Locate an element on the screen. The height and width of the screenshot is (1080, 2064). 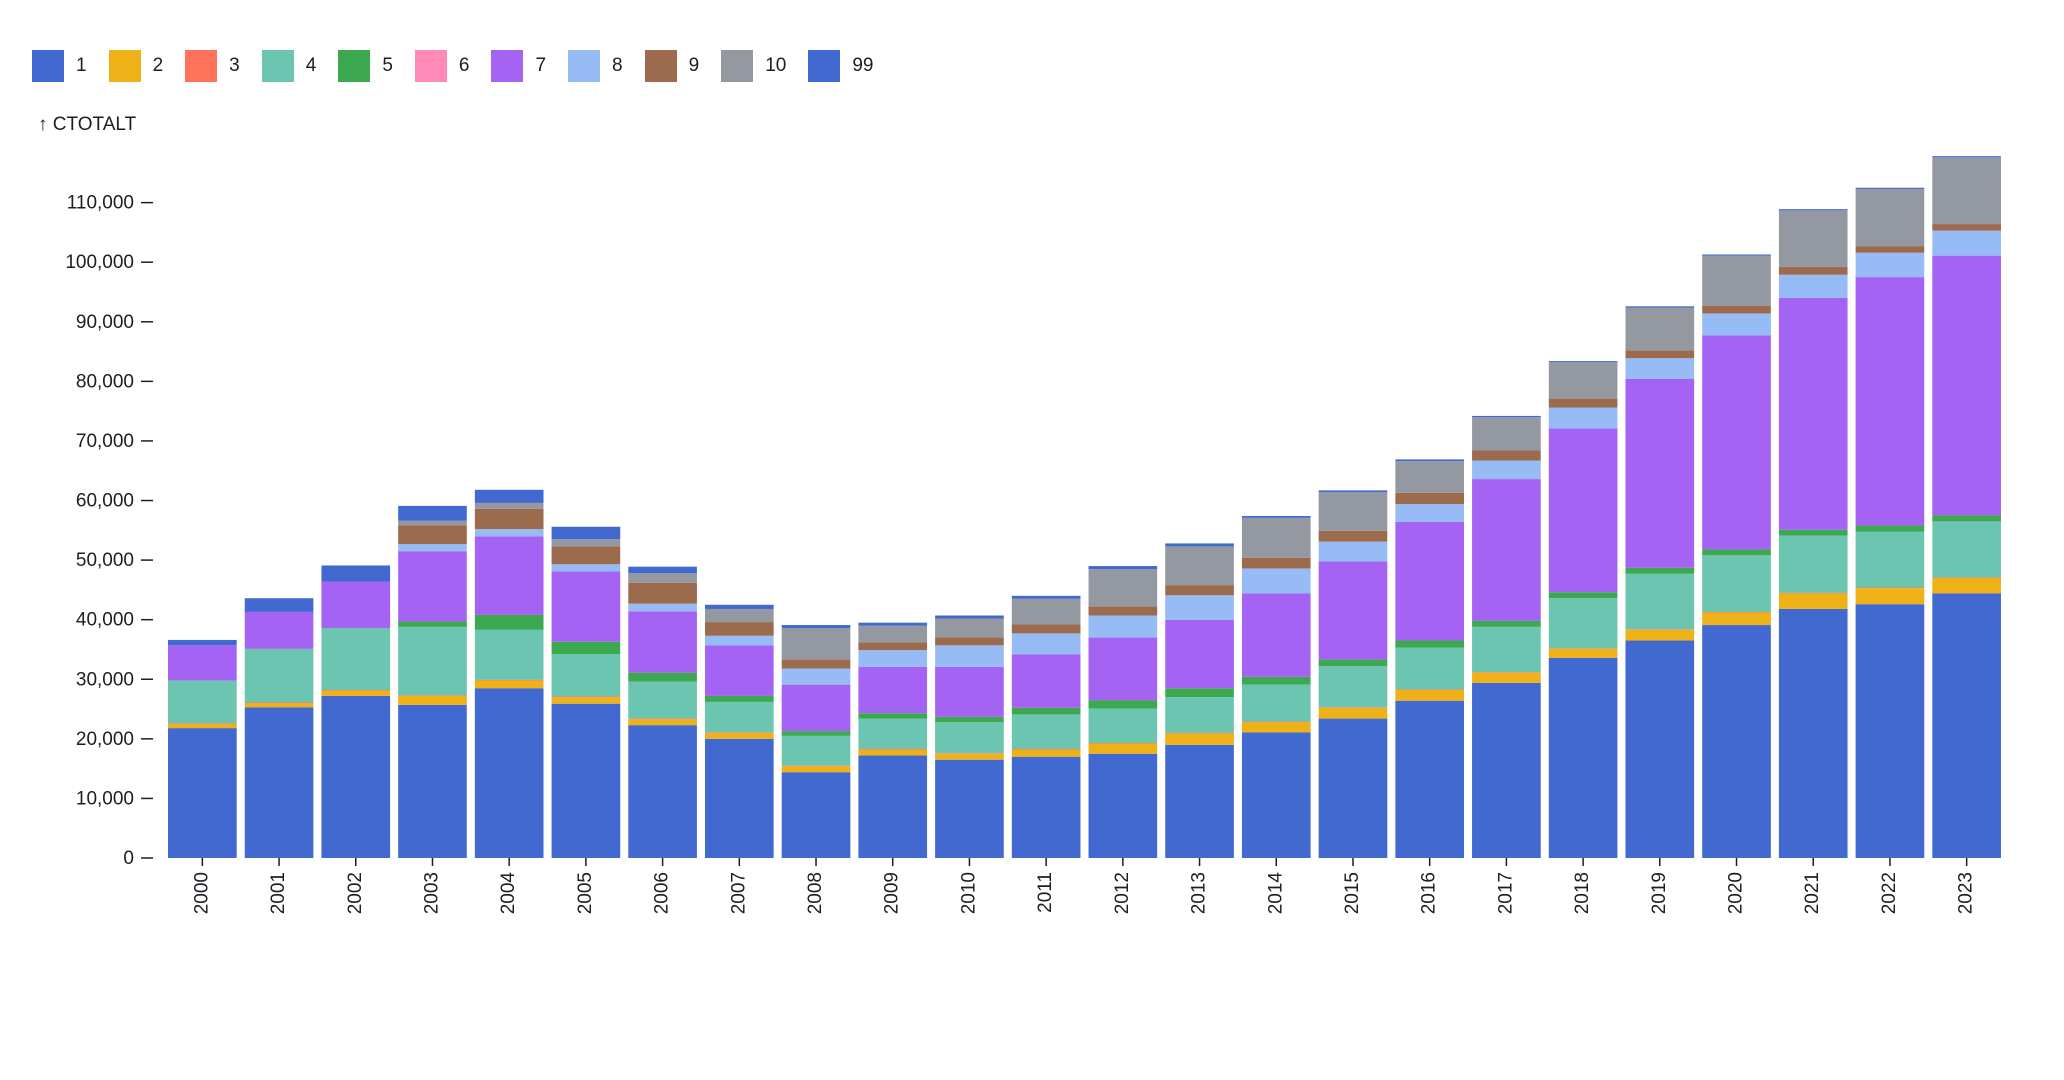
bar-segment-8-2019 is located at coordinates (1660, 368).